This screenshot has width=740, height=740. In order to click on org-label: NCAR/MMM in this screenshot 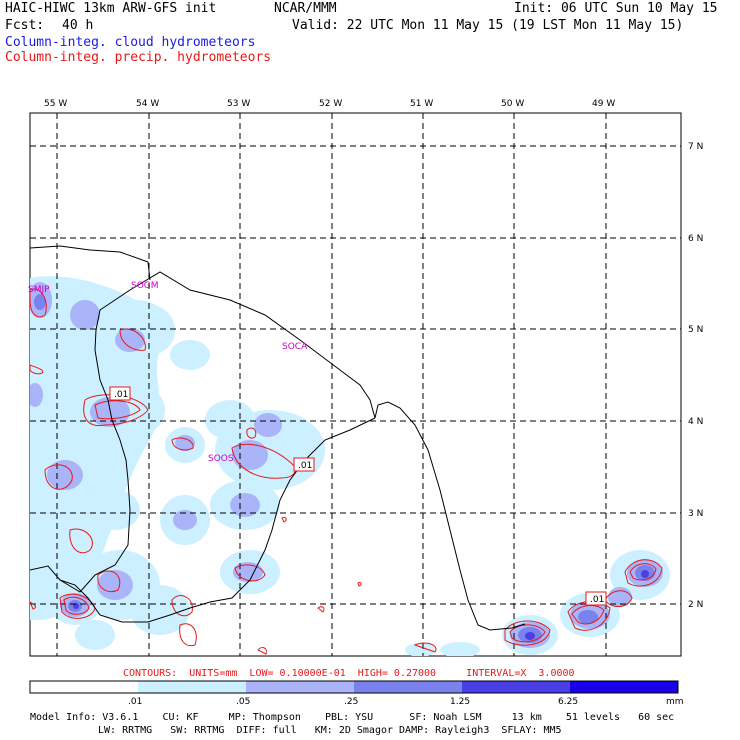, I will do `click(305, 8)`.